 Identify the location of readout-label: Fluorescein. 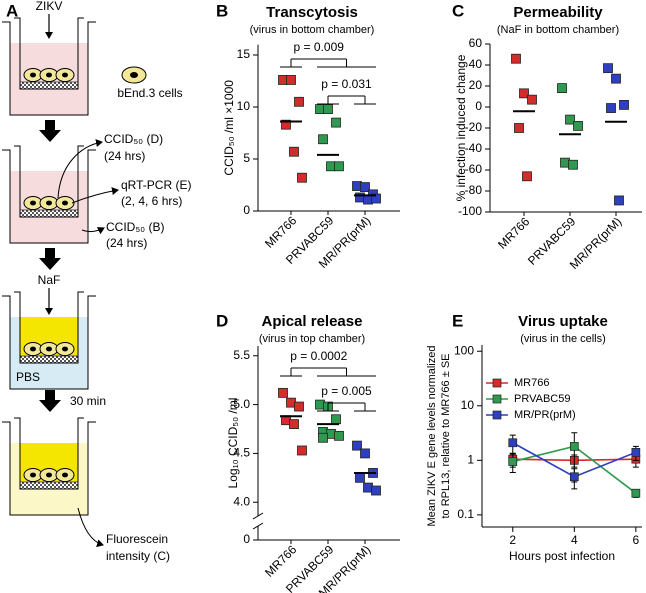
(137, 539).